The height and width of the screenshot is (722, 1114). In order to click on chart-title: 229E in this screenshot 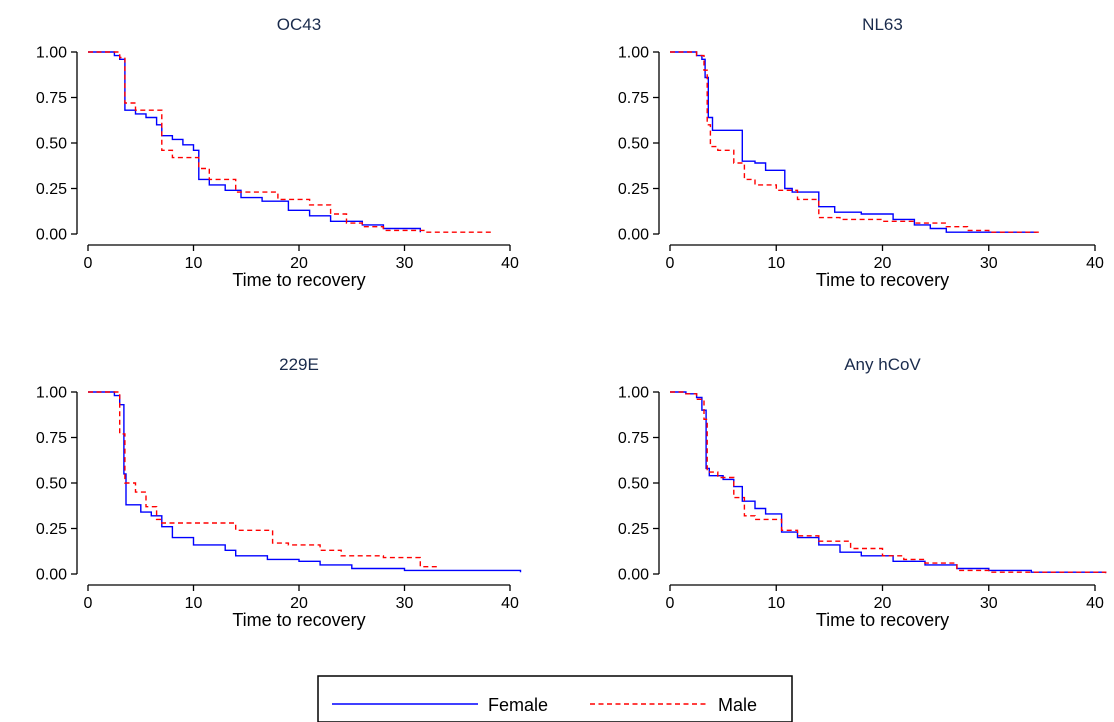, I will do `click(299, 364)`.